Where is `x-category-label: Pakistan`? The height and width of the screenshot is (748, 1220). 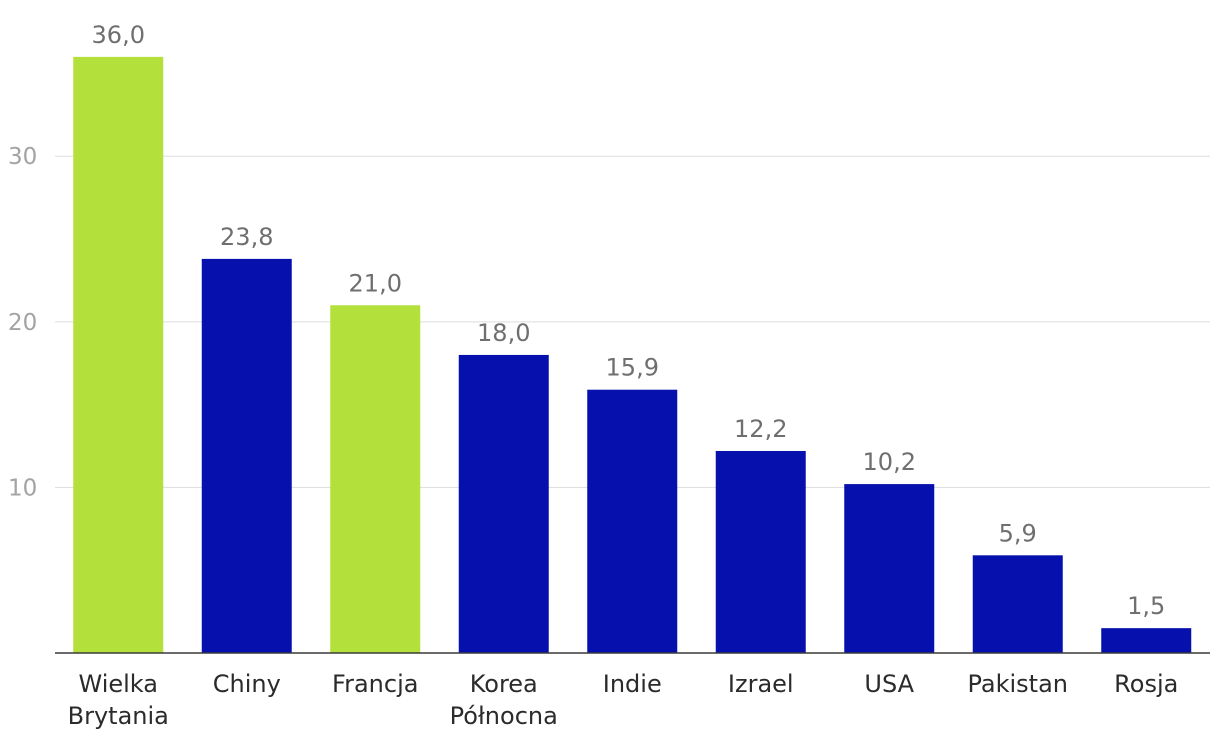 x-category-label: Pakistan is located at coordinates (1018, 684).